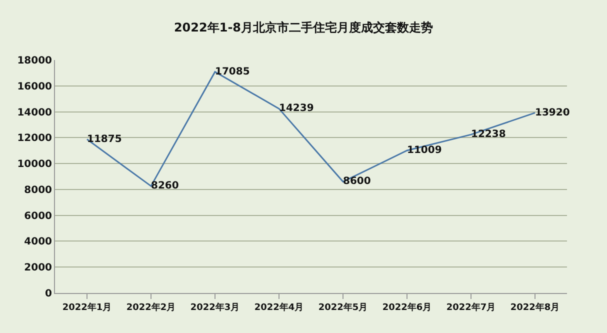 The height and width of the screenshot is (333, 607). Describe the element at coordinates (38, 190) in the screenshot. I see `y-tick-label: 8000` at that location.